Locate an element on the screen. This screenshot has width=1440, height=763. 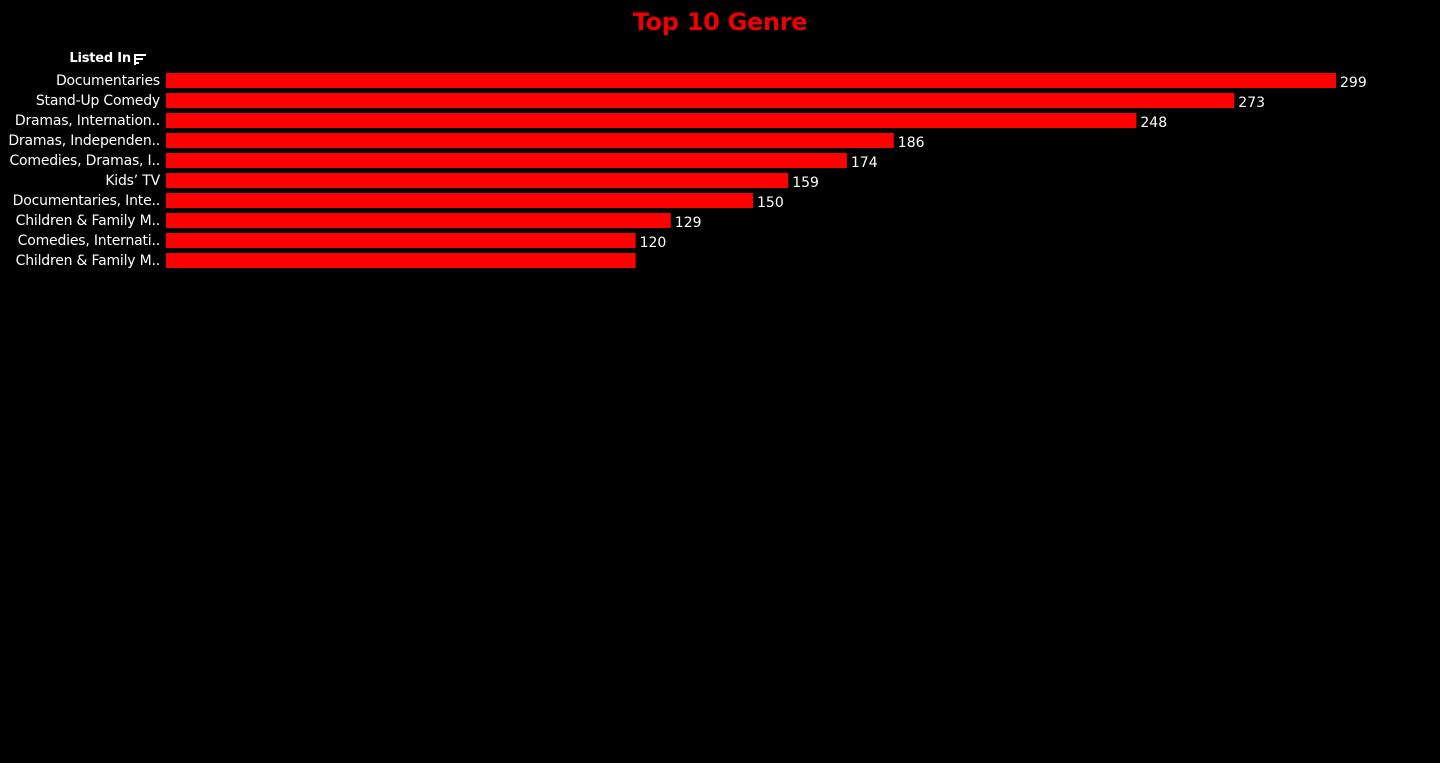
data-label: 150 is located at coordinates (770, 203).